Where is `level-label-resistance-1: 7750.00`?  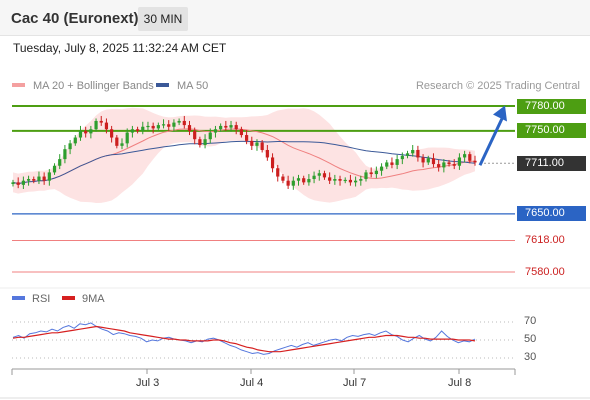 level-label-resistance-1: 7750.00 is located at coordinates (551, 131).